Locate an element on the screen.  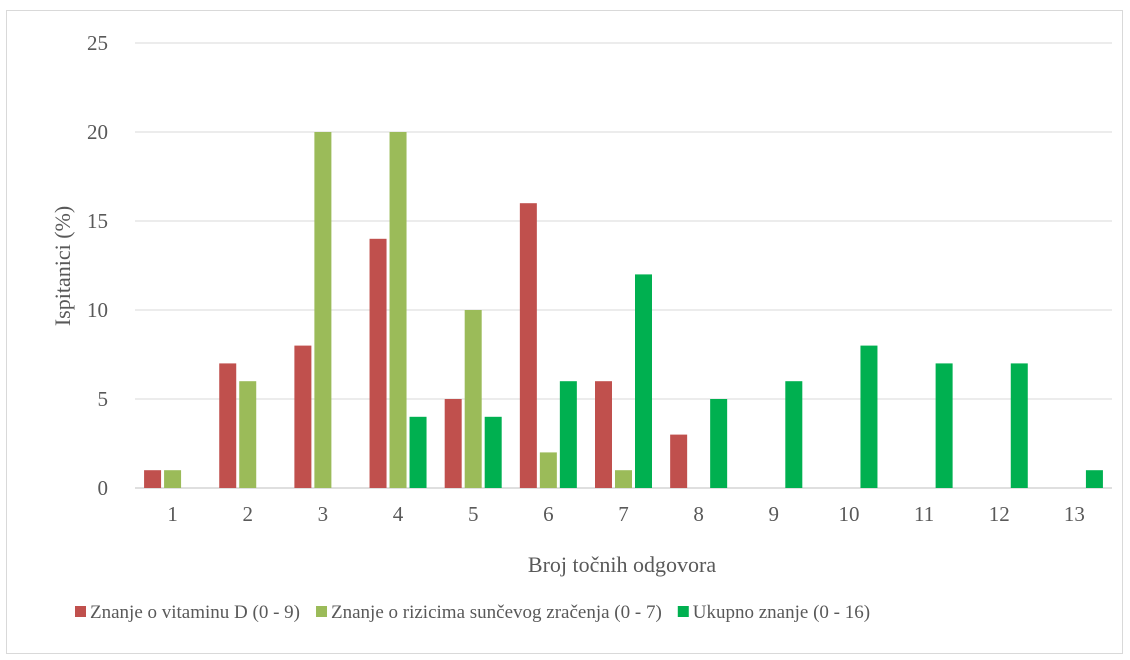
x-tick-label: 3 is located at coordinates (323, 514).